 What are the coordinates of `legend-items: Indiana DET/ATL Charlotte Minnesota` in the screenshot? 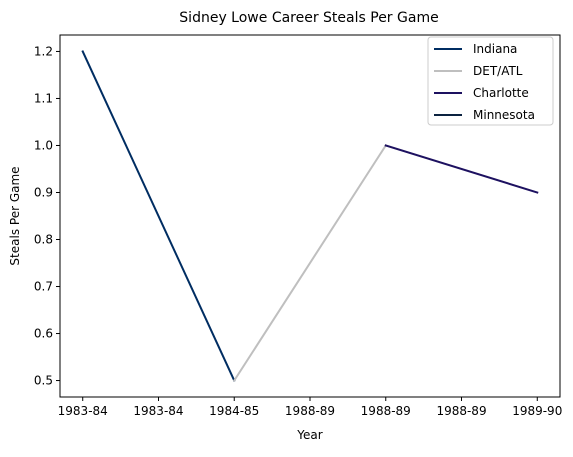 It's located at (484, 82).